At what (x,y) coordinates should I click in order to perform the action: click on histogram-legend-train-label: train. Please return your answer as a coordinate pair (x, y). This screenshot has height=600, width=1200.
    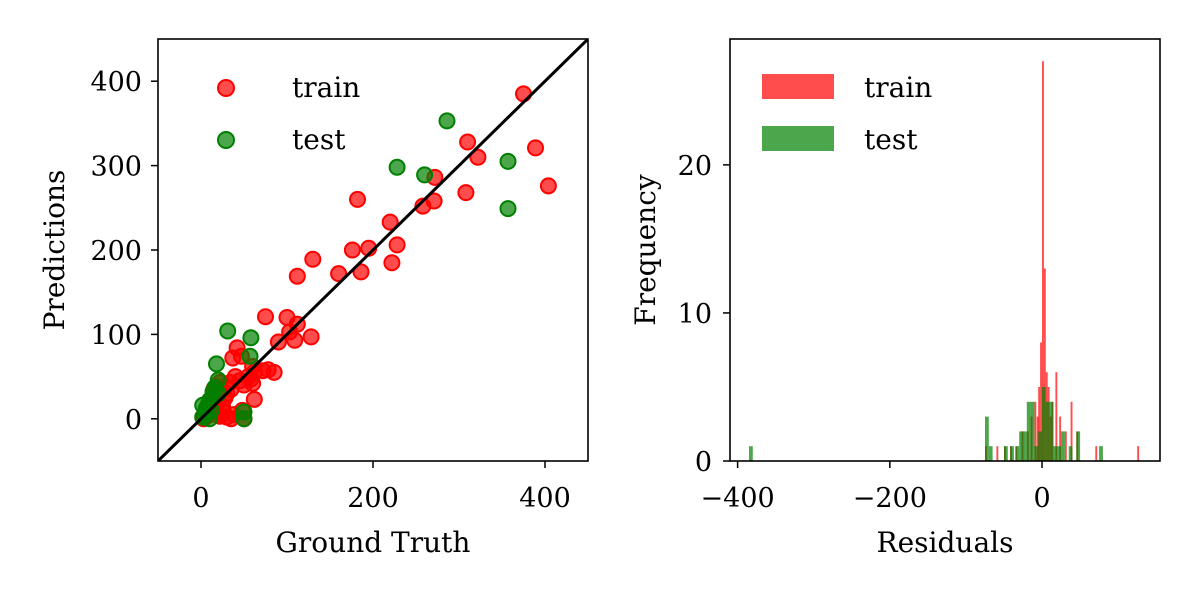
    Looking at the image, I should click on (898, 87).